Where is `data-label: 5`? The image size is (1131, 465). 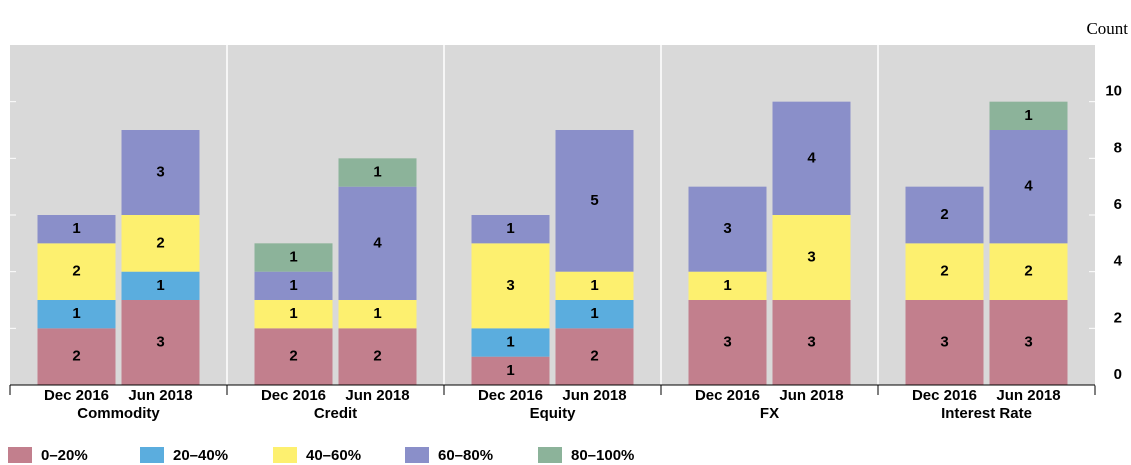 data-label: 5 is located at coordinates (594, 200).